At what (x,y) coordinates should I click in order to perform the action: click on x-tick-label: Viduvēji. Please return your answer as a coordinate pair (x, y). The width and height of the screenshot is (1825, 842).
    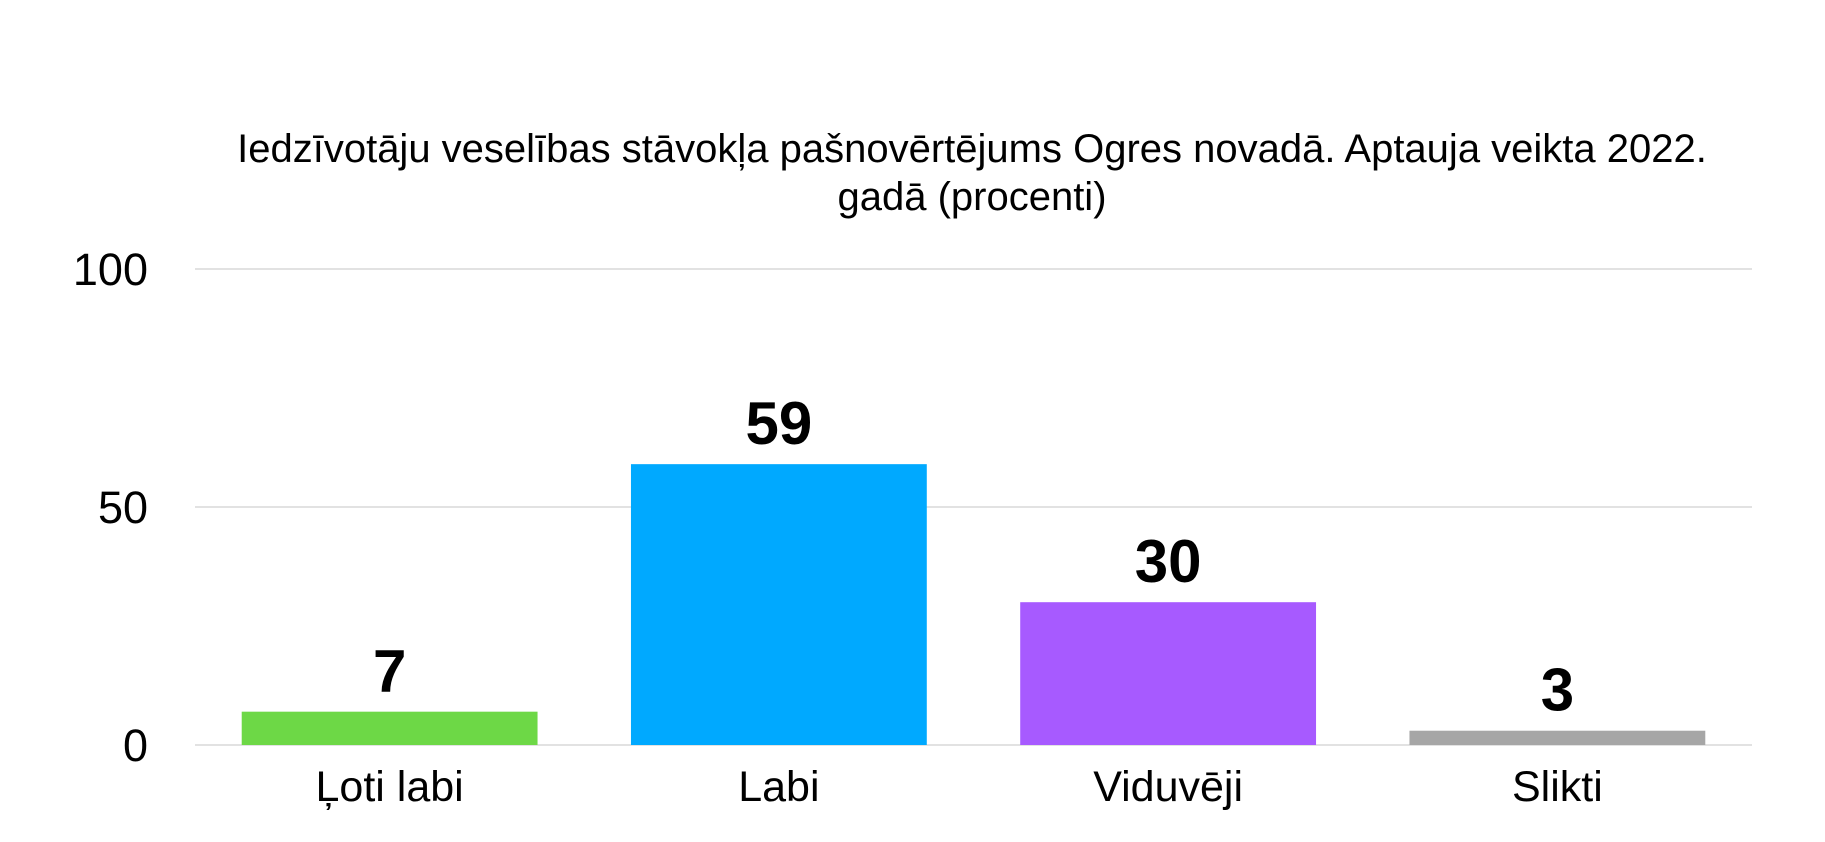
    Looking at the image, I should click on (1168, 787).